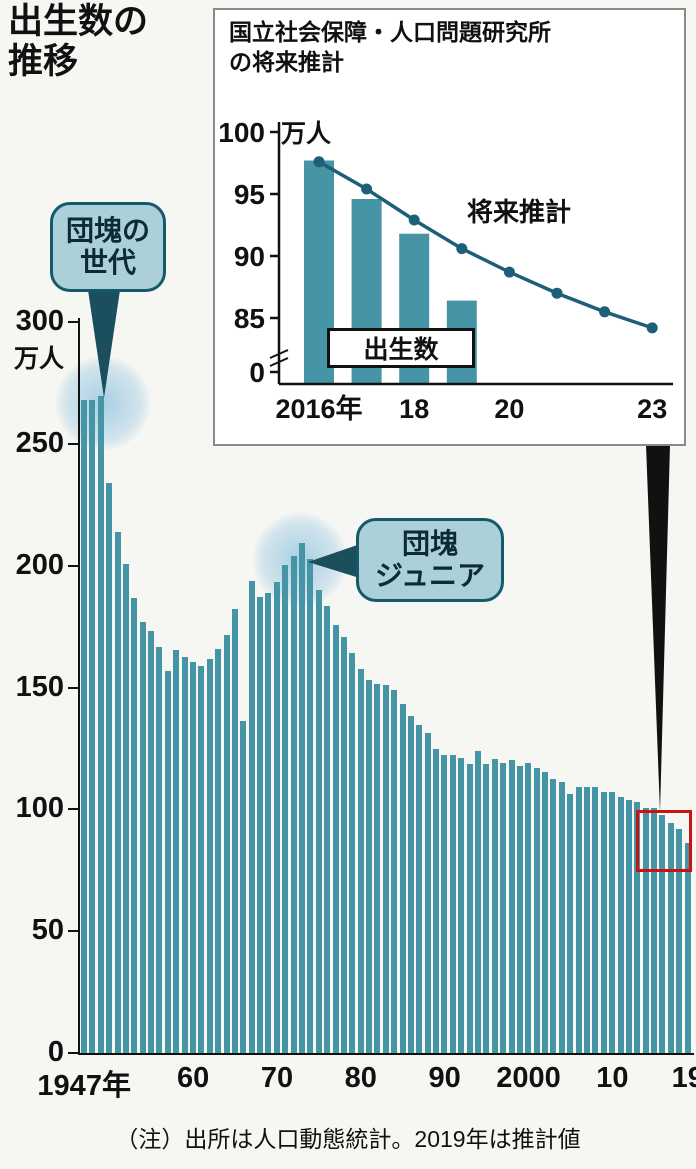 This screenshot has width=696, height=1169. I want to click on annotation-dankai-junior: 団塊 ジュニア, so click(430, 560).